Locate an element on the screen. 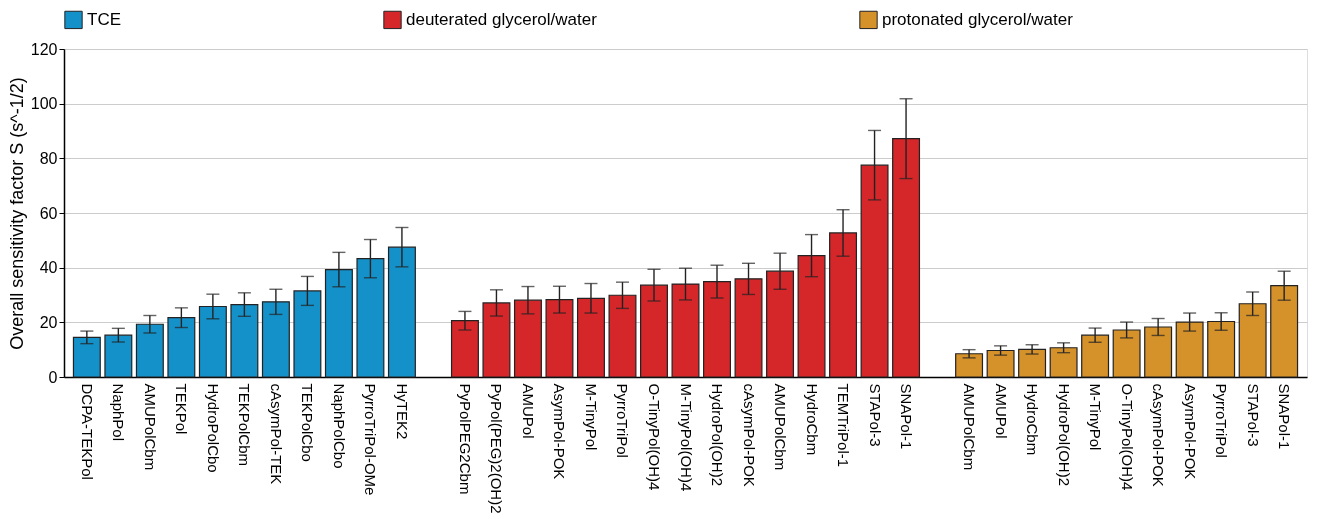 The image size is (1317, 519). y-axis-title: Overall sensitivity factor S (s^-1/2) is located at coordinates (16, 213).